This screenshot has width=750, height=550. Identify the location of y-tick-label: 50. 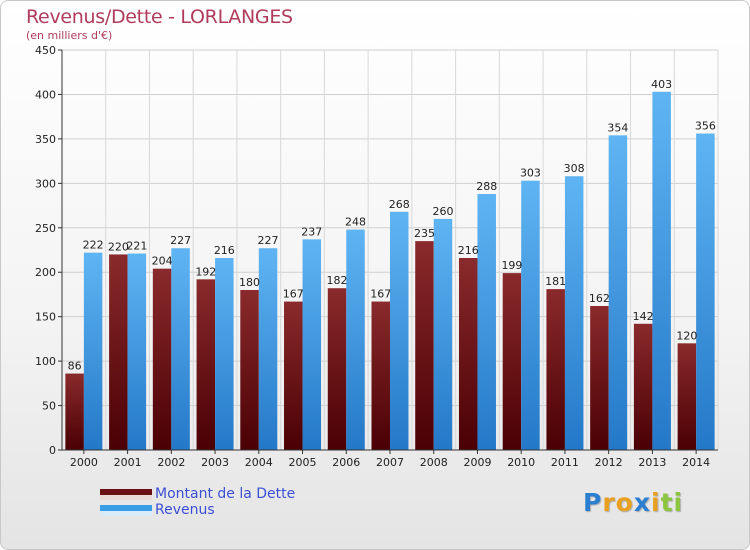
(49, 406).